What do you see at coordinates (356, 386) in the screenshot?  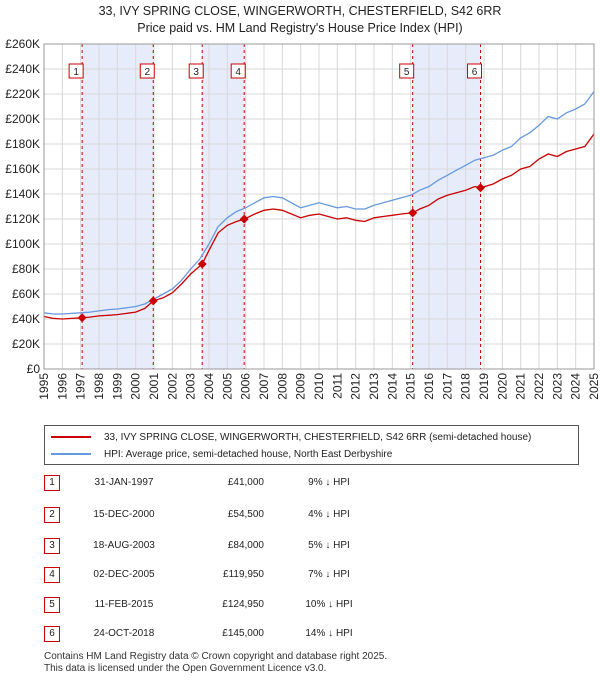 I see `x-tick-label: 2012` at bounding box center [356, 386].